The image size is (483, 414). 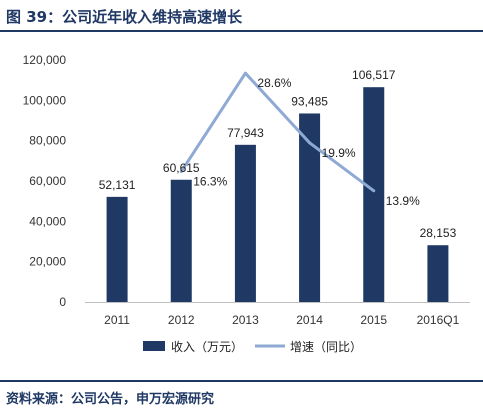 I want to click on x-tick-label: 2013, so click(x=245, y=320).